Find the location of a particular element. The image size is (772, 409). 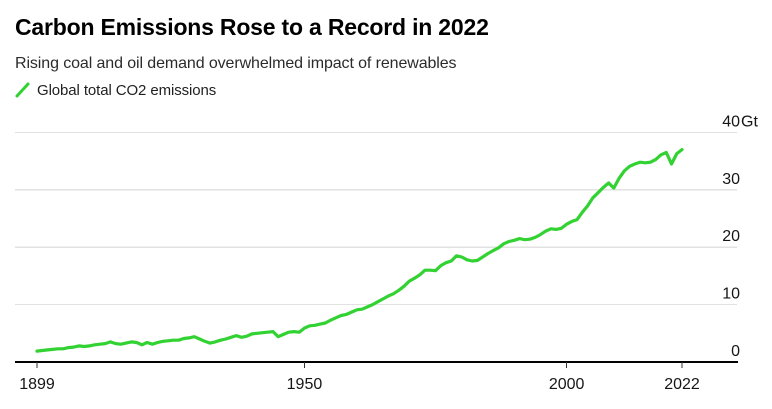

y-tick-label: 10 is located at coordinates (731, 294).